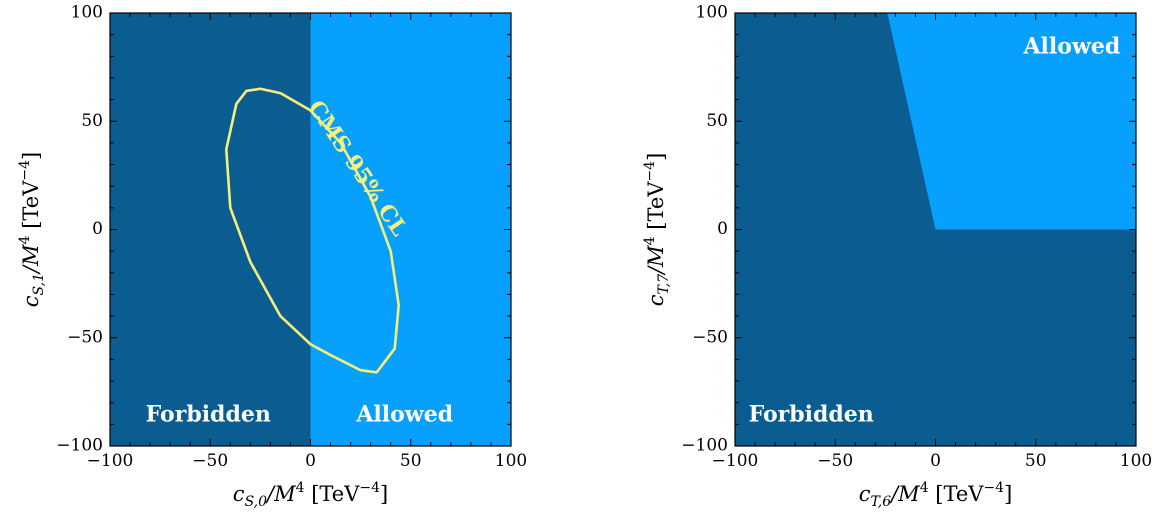 This screenshot has height=514, width=1156. Describe the element at coordinates (32, 229) in the screenshot. I see `y-axis-label: cS,1/M4 [TeV−4]` at that location.